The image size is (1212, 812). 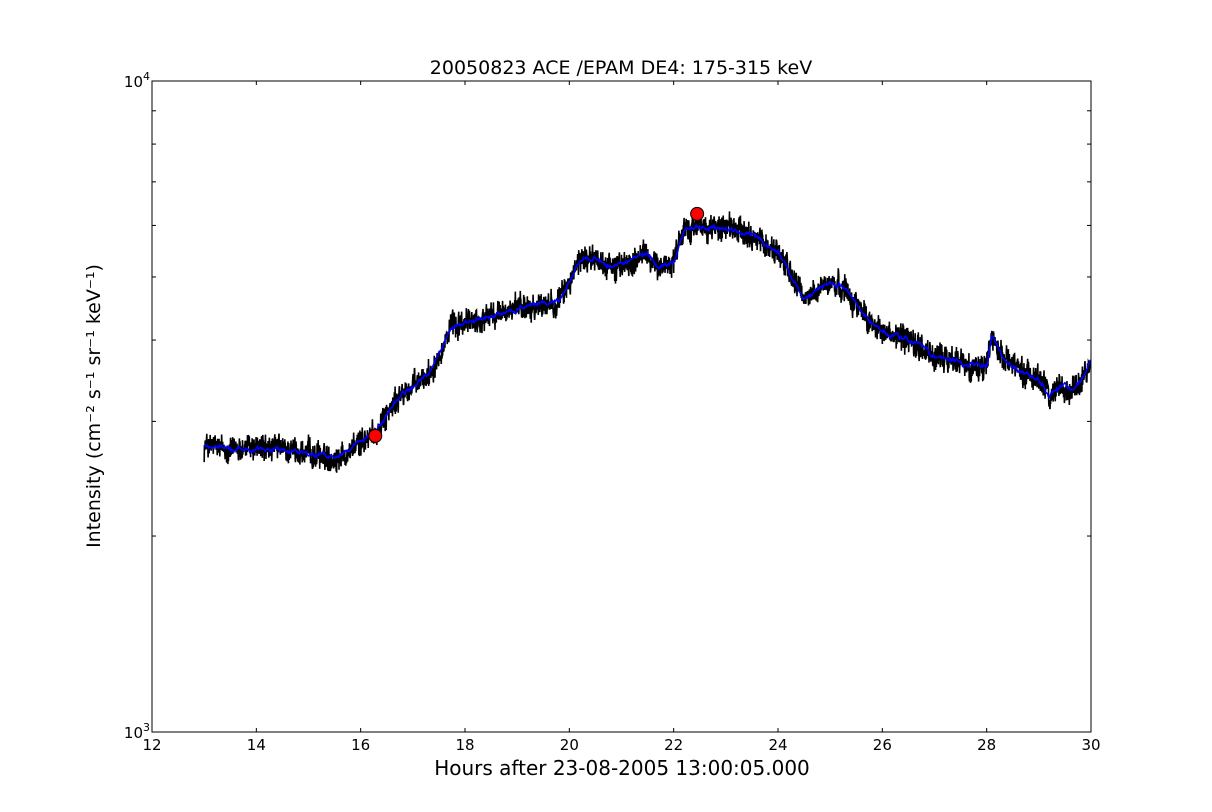 I want to click on x-axis-label: Hours after 23-08-2005 13:00:05.000, so click(x=622, y=768).